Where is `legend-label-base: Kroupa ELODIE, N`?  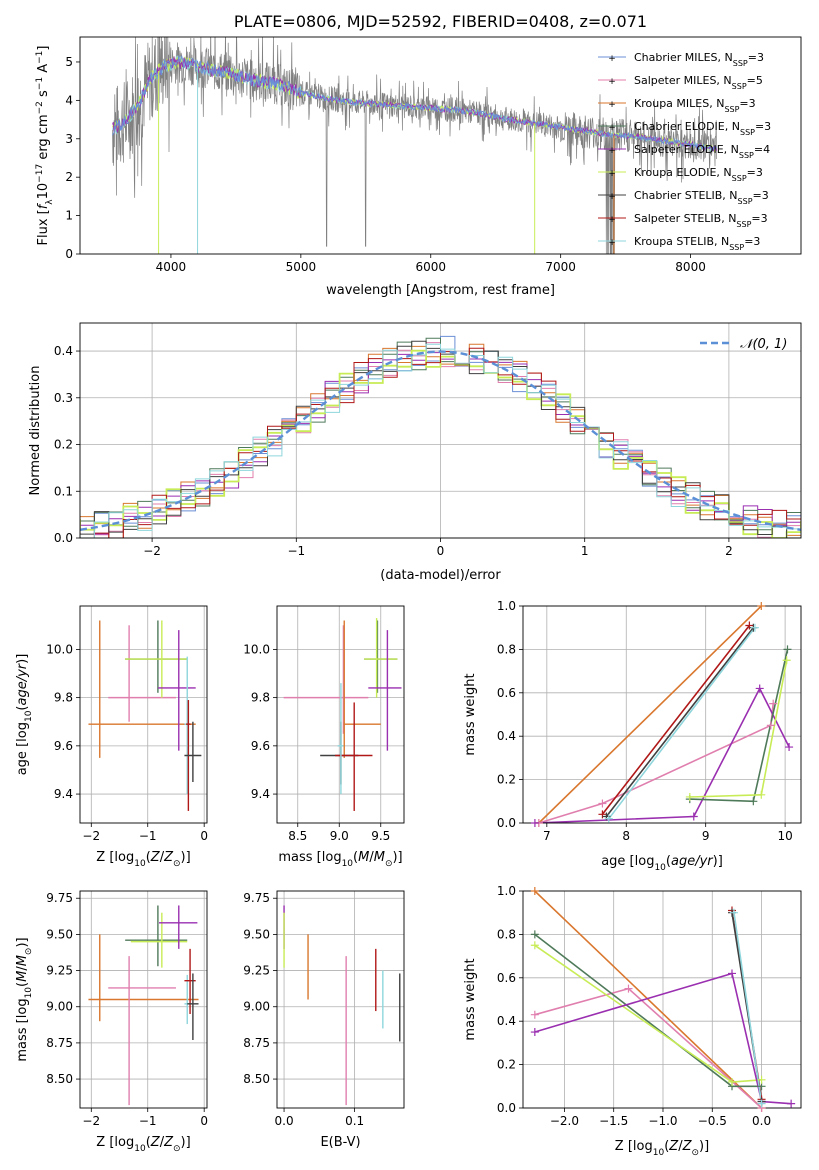
legend-label-base: Kroupa ELODIE, N is located at coordinates (683, 172).